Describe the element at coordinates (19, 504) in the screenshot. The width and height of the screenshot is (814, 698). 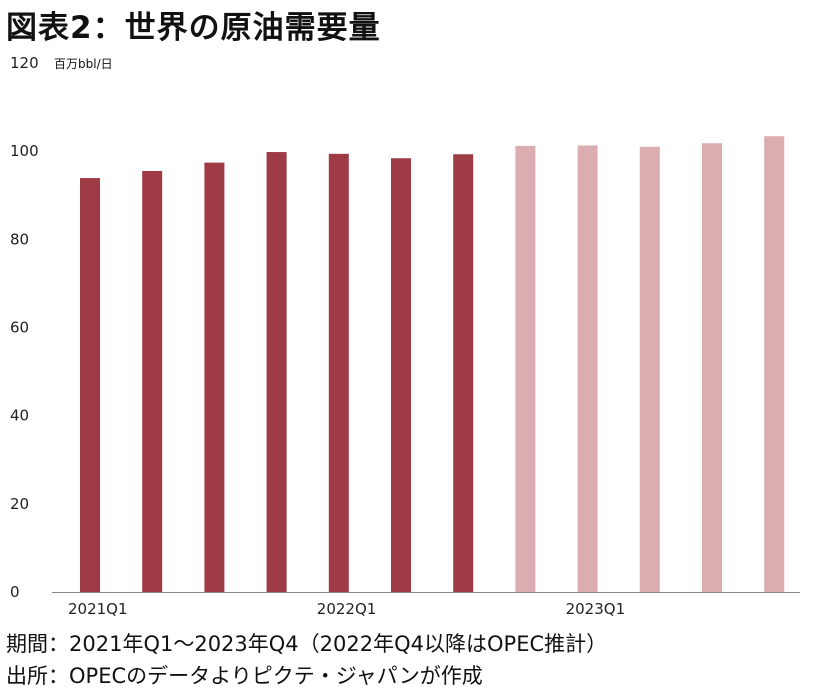
I see `y-tick-label: 20` at that location.